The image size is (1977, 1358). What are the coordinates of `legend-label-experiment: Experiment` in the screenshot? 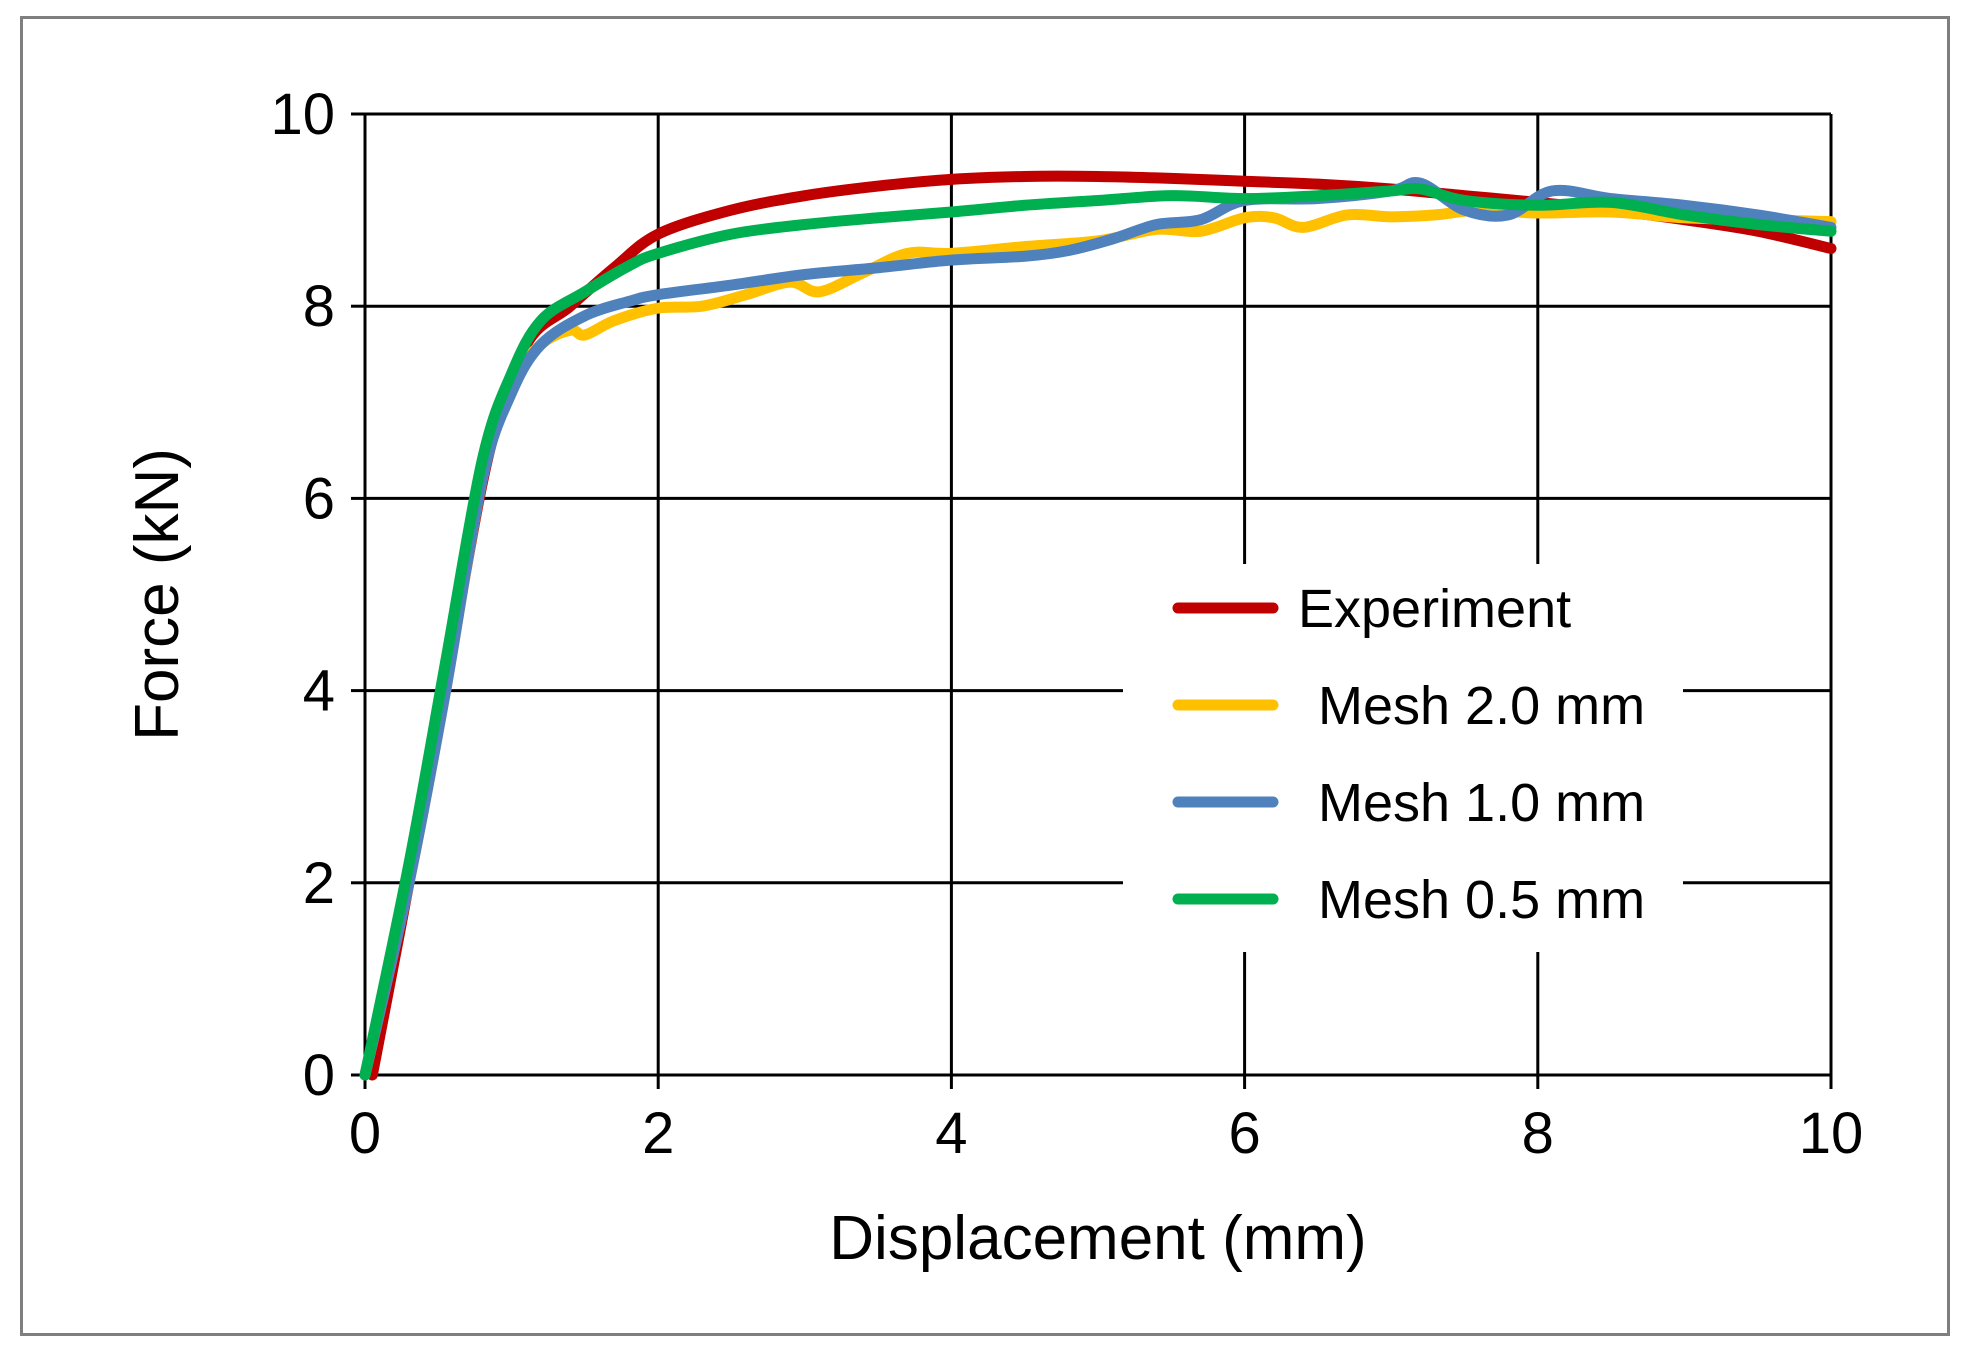 It's located at (1434, 609).